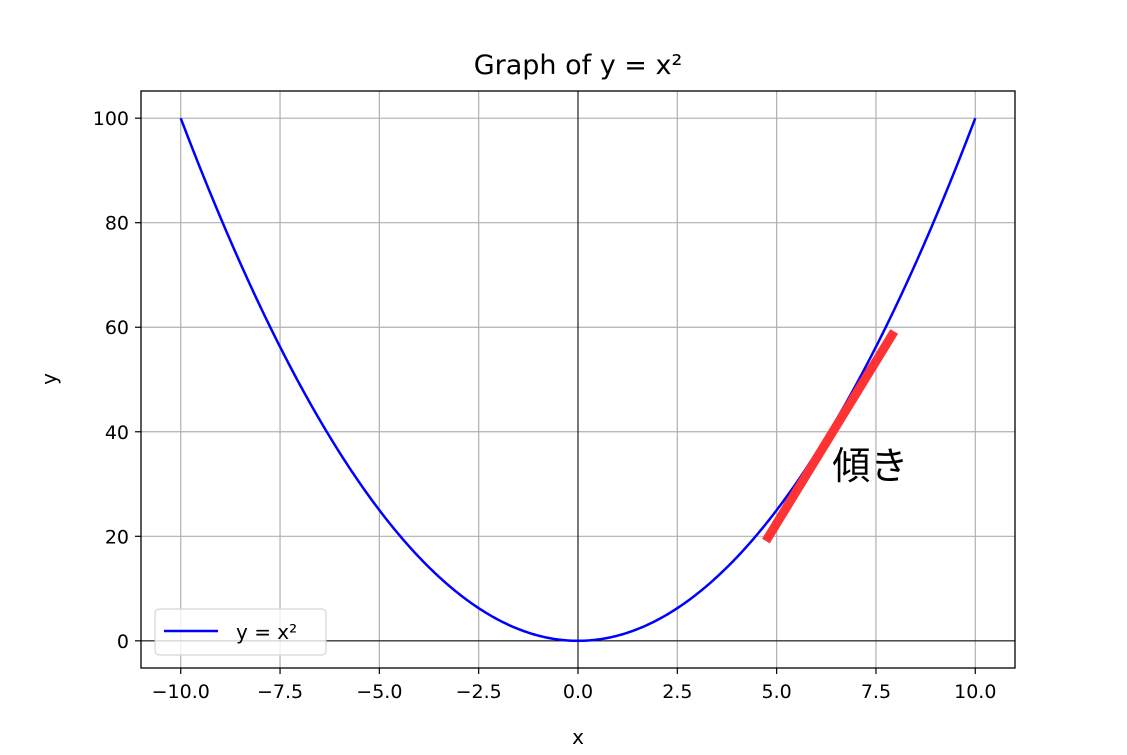 This screenshot has height=755, width=1127. What do you see at coordinates (777, 692) in the screenshot?
I see `x-tick-label: 5.0` at bounding box center [777, 692].